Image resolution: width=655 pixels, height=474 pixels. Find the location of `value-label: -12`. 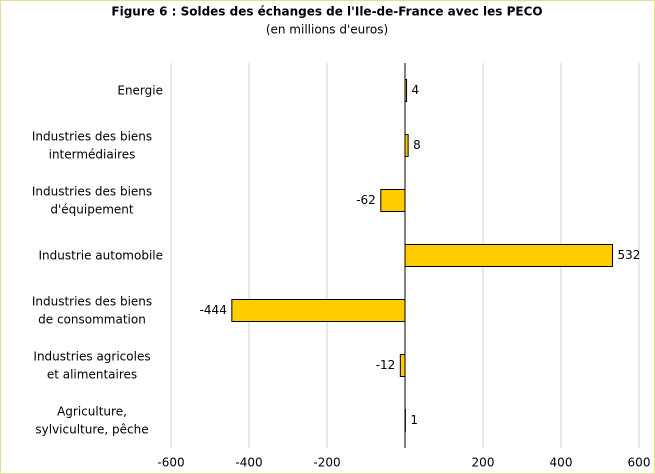

value-label: -12 is located at coordinates (386, 365).